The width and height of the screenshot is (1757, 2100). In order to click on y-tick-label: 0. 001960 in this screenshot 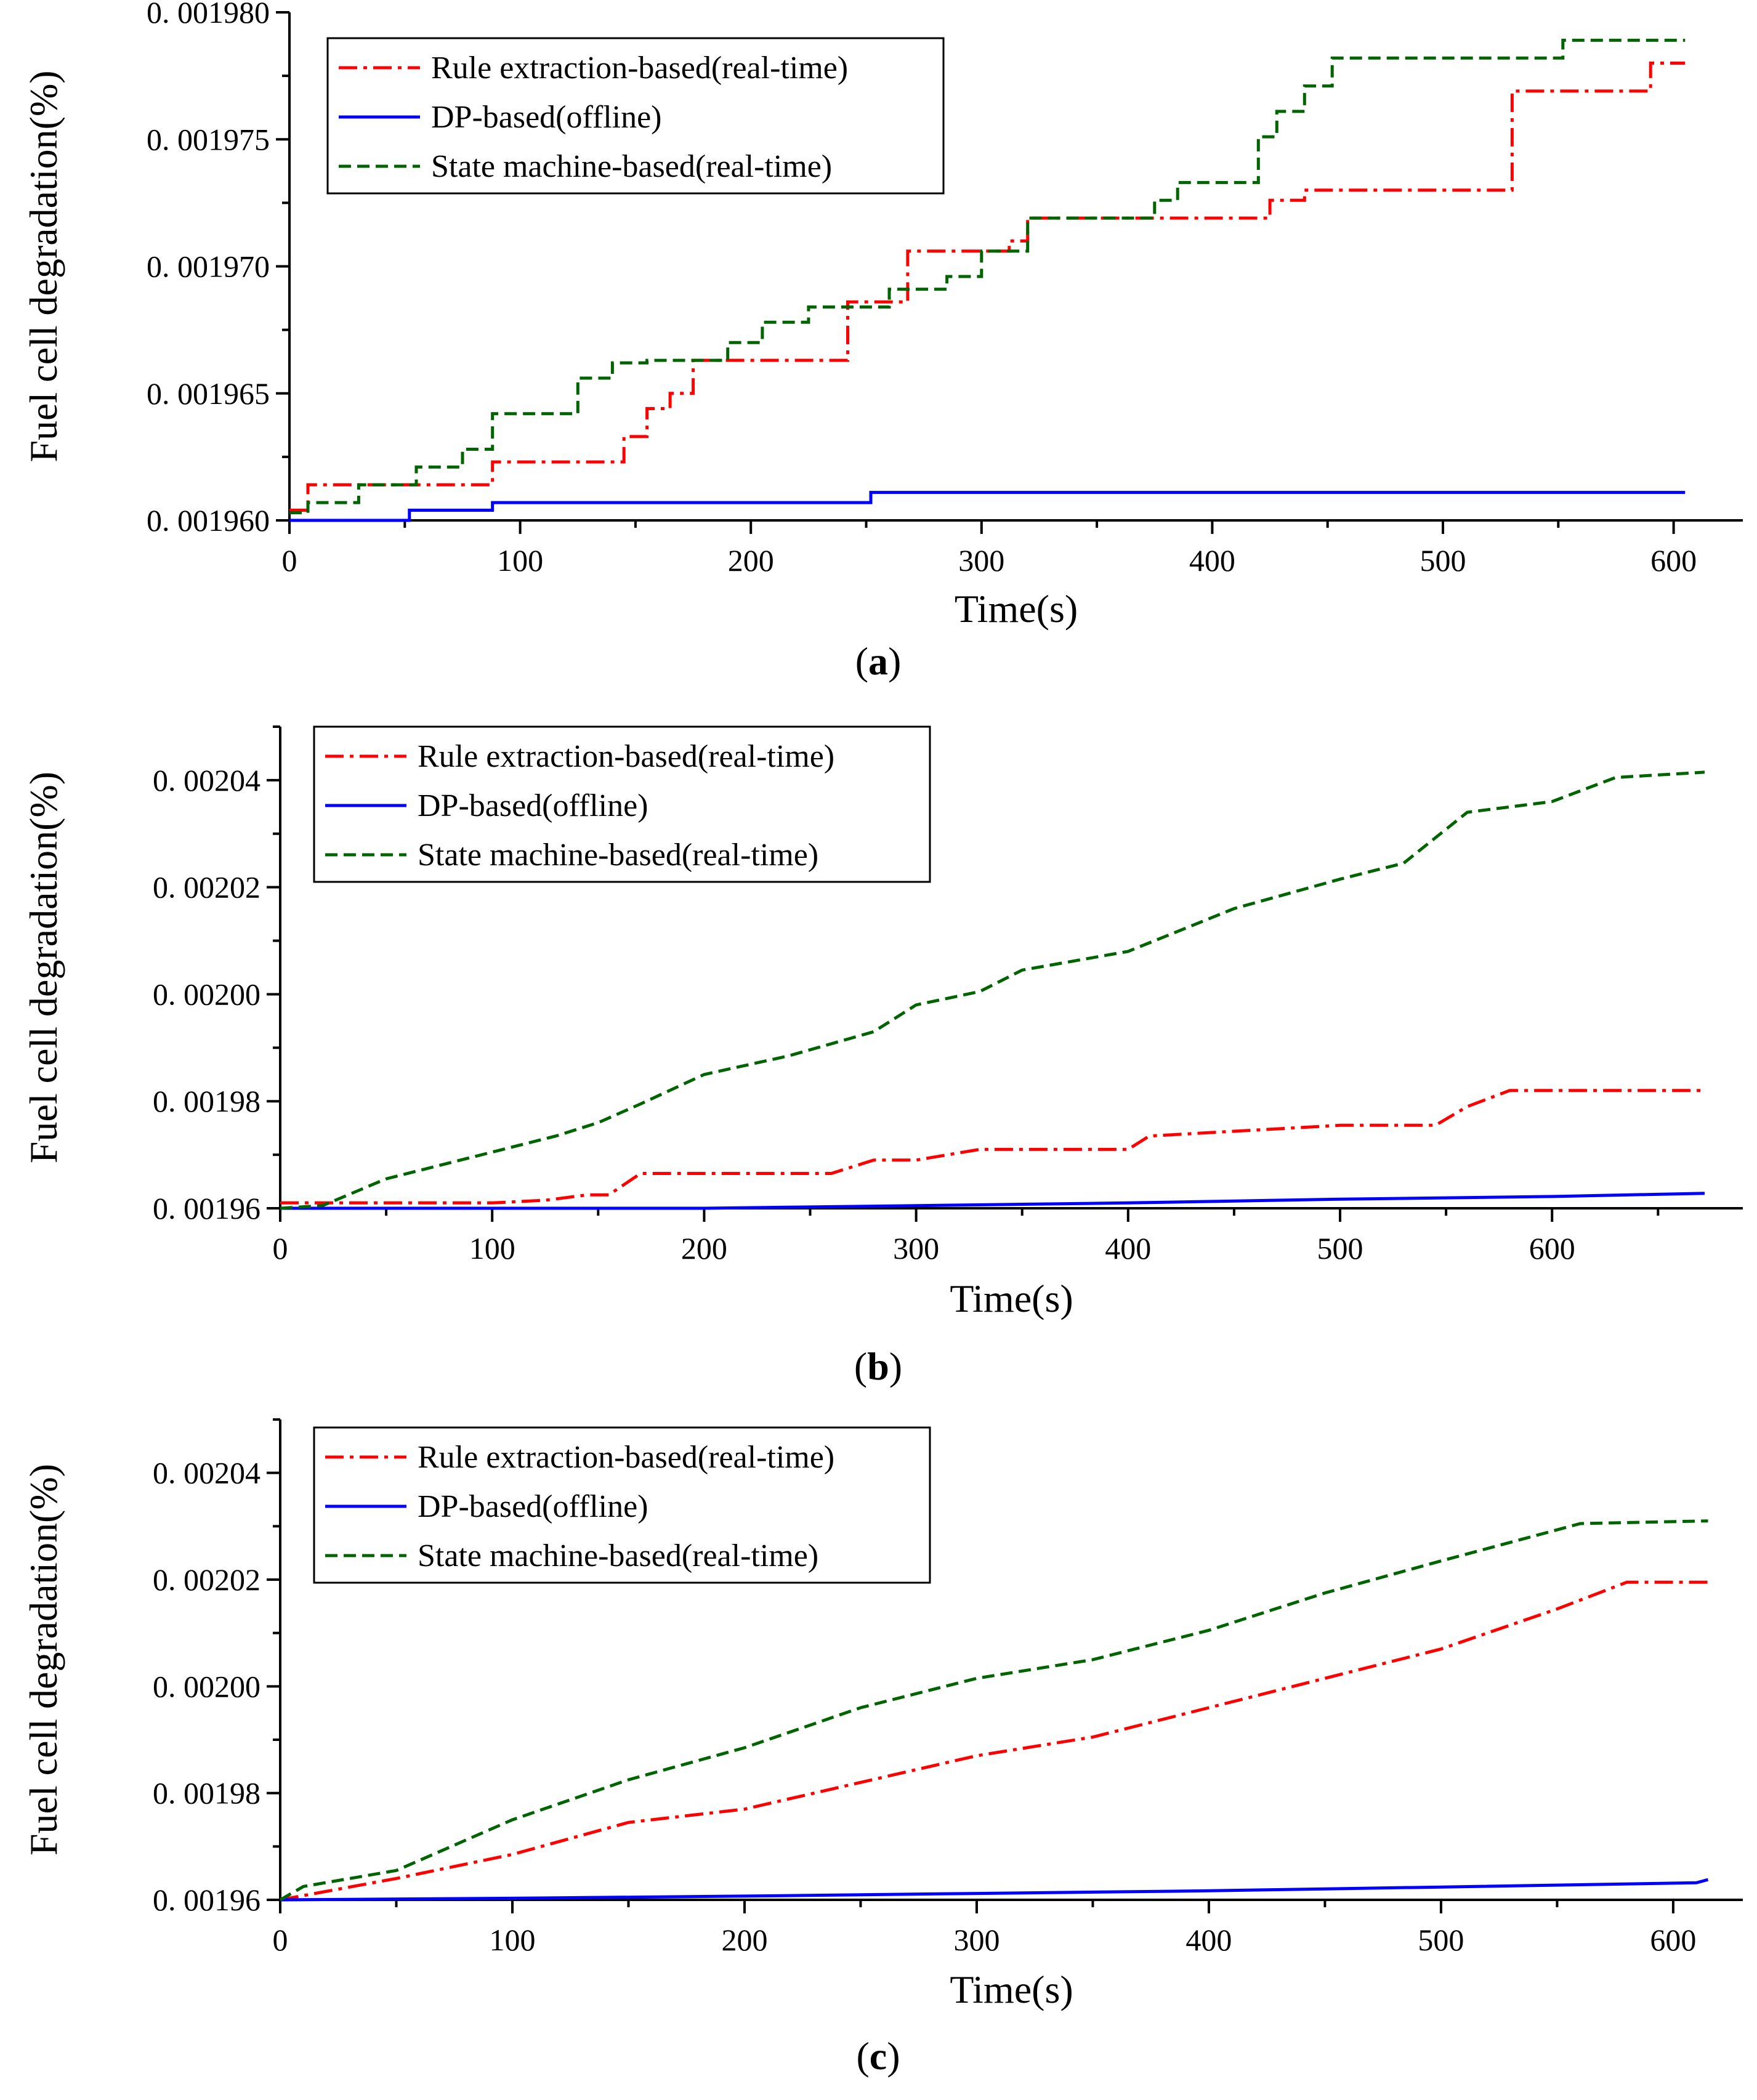, I will do `click(208, 520)`.